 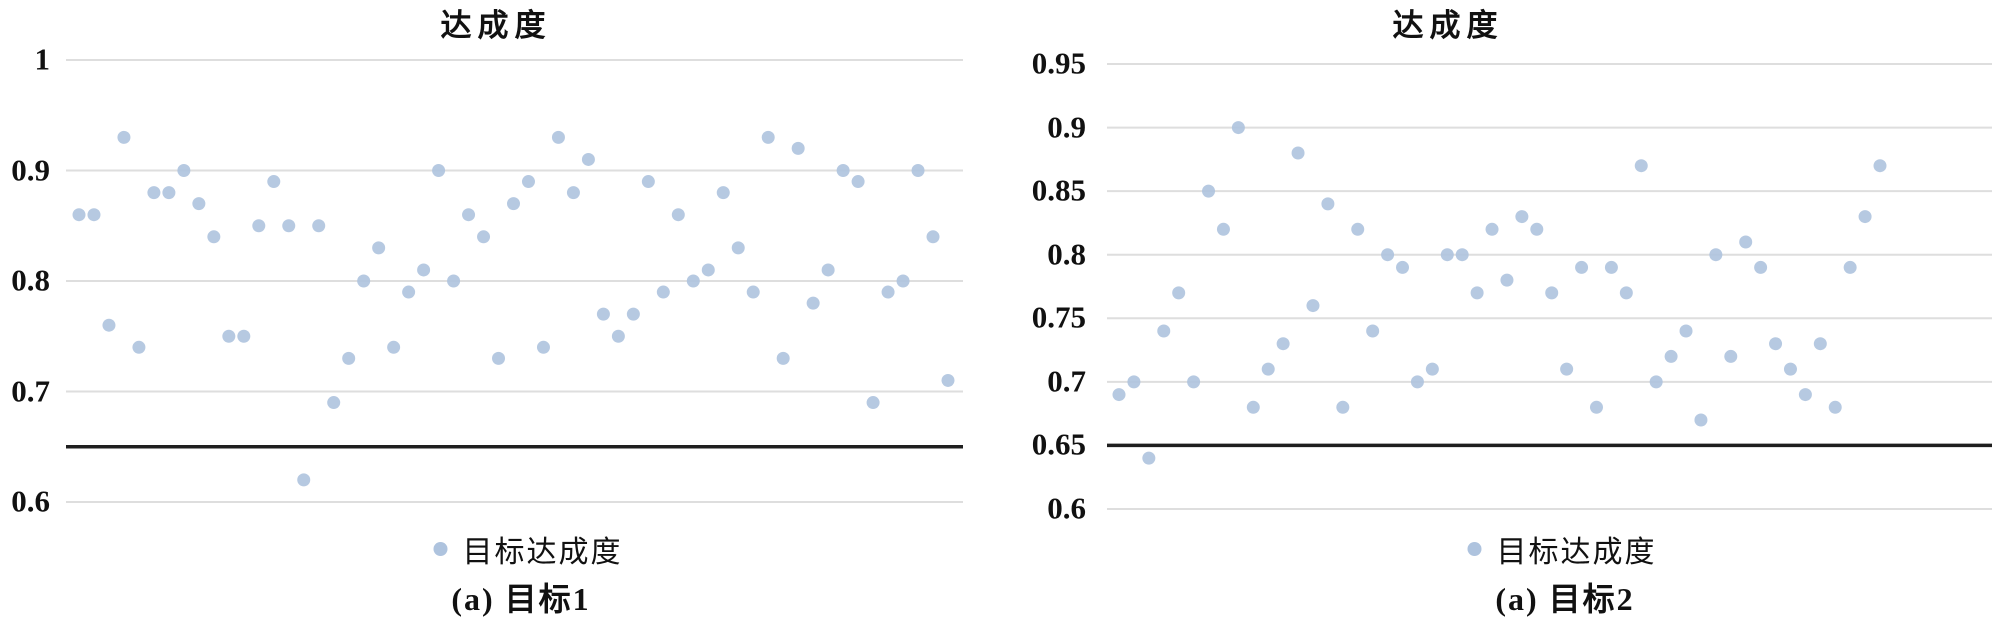 What do you see at coordinates (542, 552) in the screenshot?
I see `legend-label: 目标达成度` at bounding box center [542, 552].